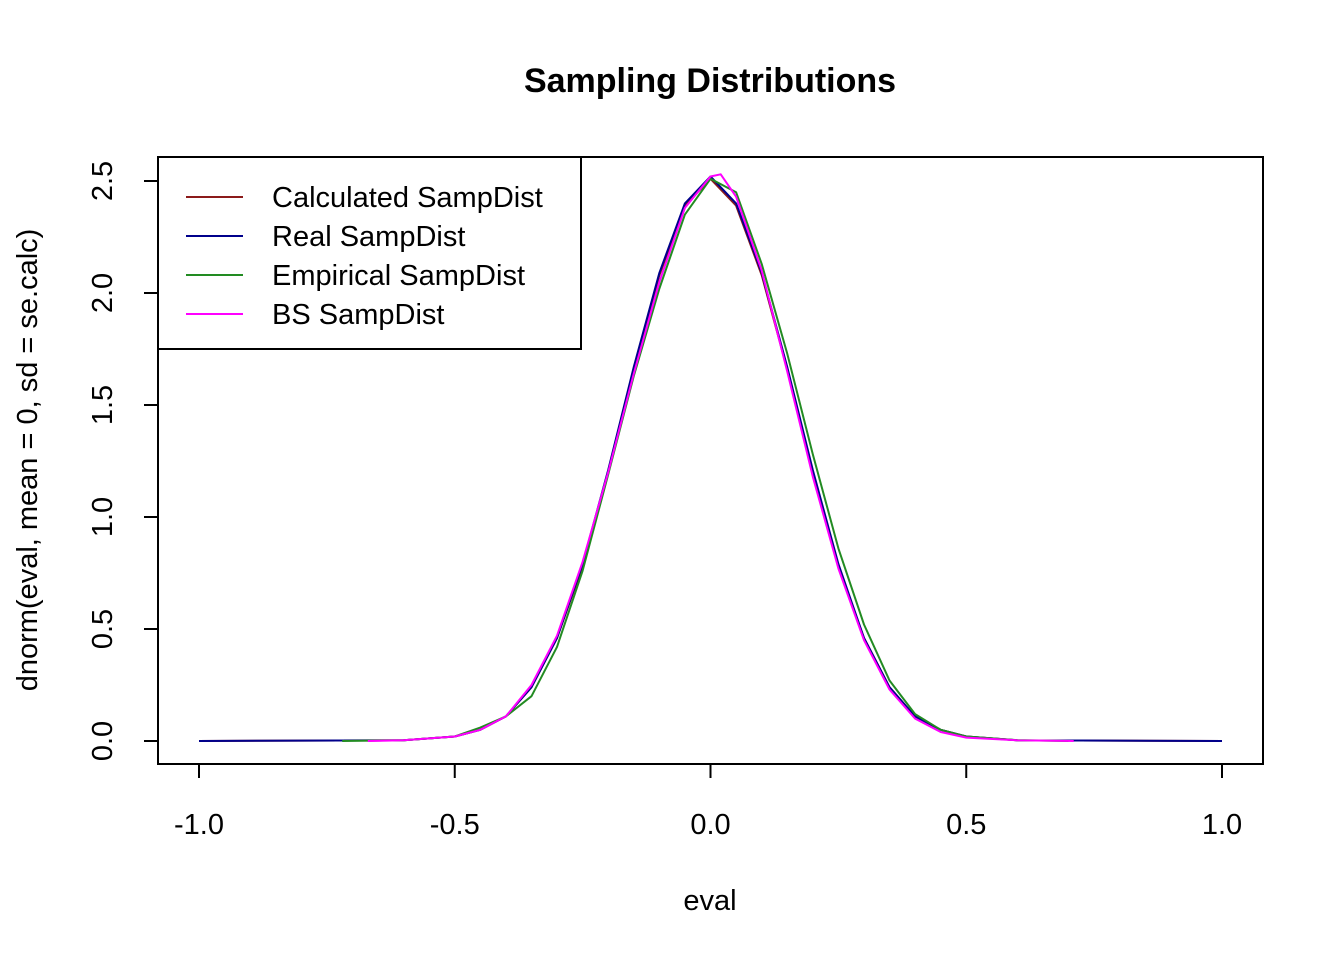 Image resolution: width=1344 pixels, height=960 pixels. I want to click on y-tick-label: 1.0, so click(103, 517).